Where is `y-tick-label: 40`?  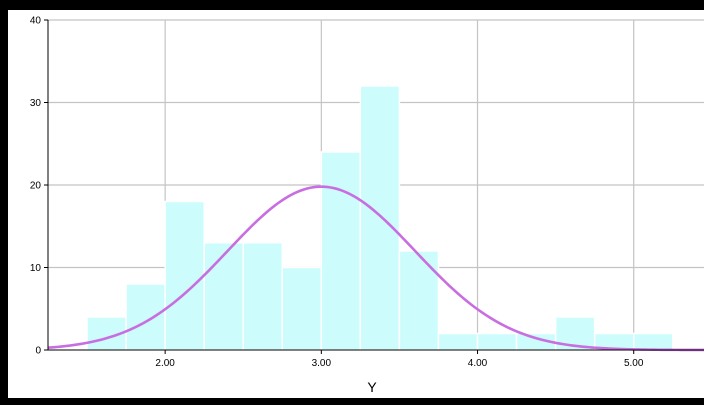 y-tick-label: 40 is located at coordinates (36, 21).